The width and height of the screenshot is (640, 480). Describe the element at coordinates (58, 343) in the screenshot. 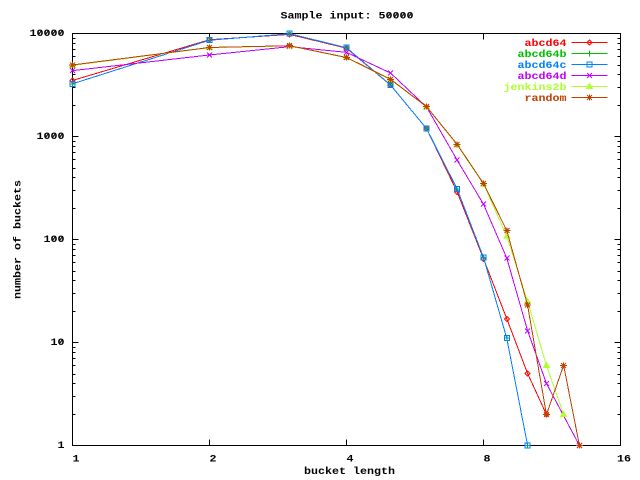

I see `svg-text: 10` at that location.